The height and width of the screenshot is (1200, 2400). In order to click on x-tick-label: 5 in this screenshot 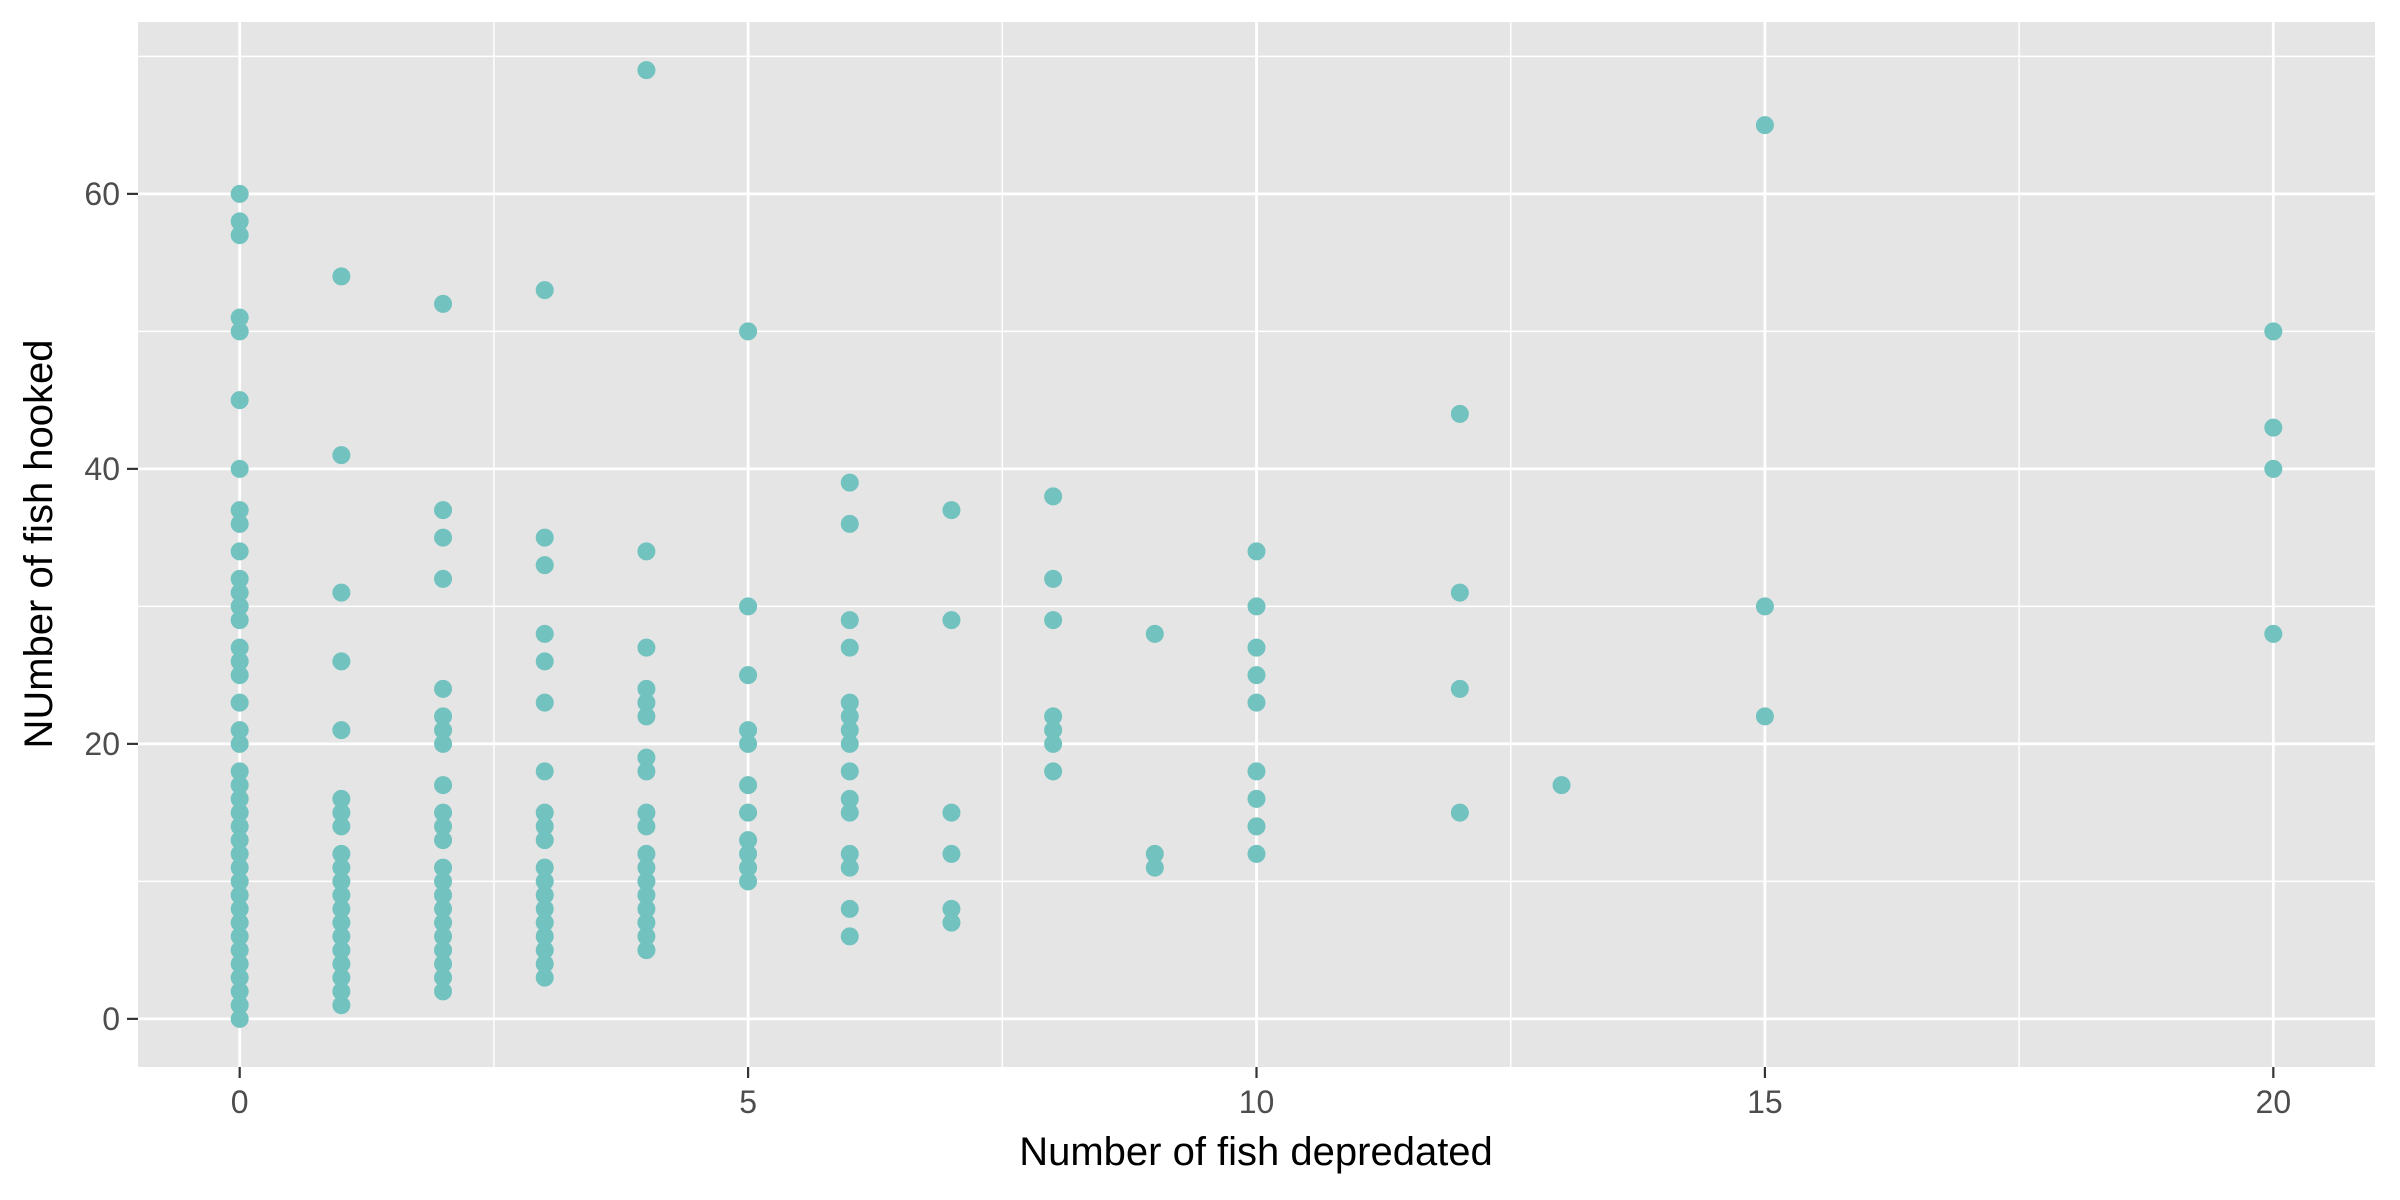, I will do `click(748, 1102)`.